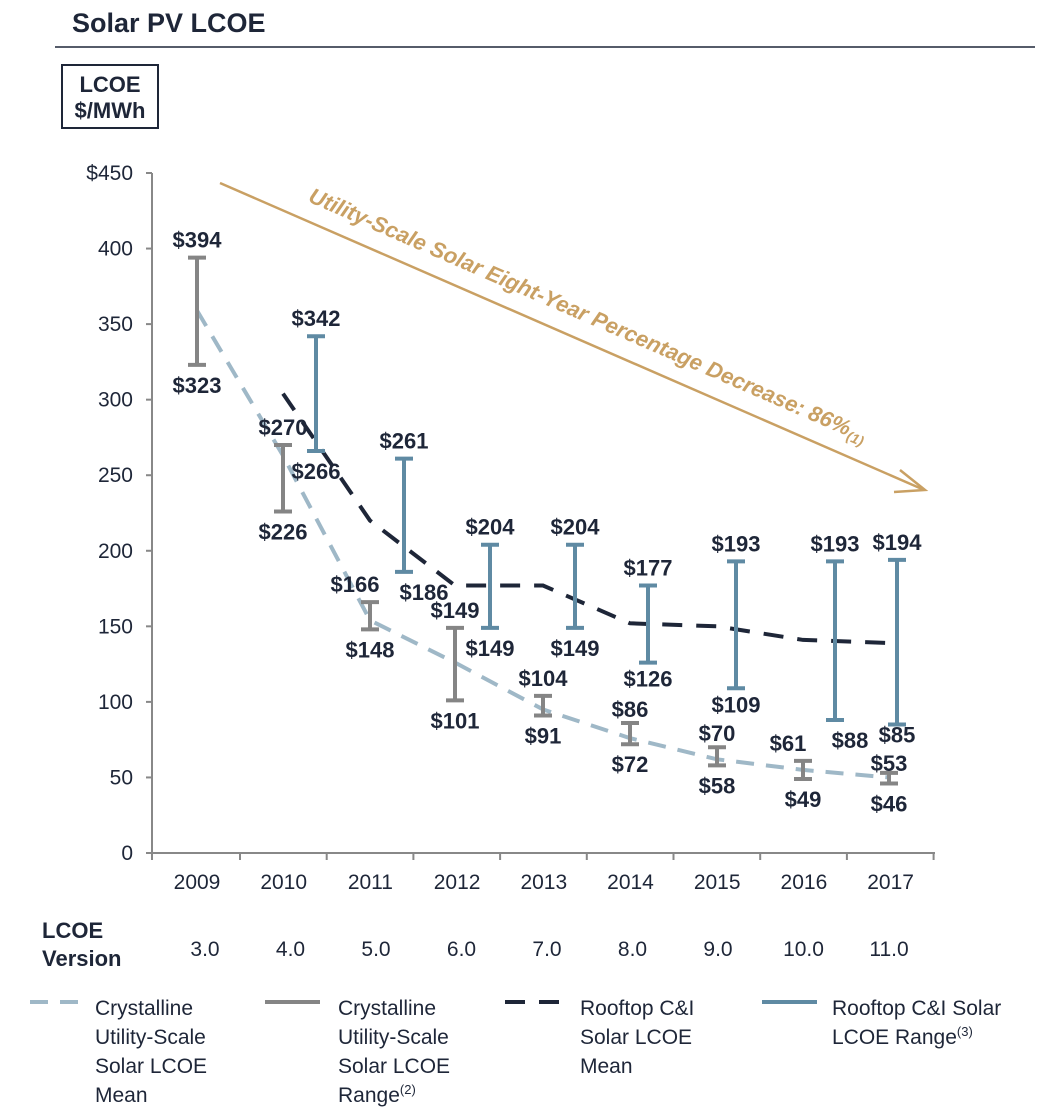 This screenshot has width=1042, height=1116. I want to click on version-value: 9.0, so click(717, 949).